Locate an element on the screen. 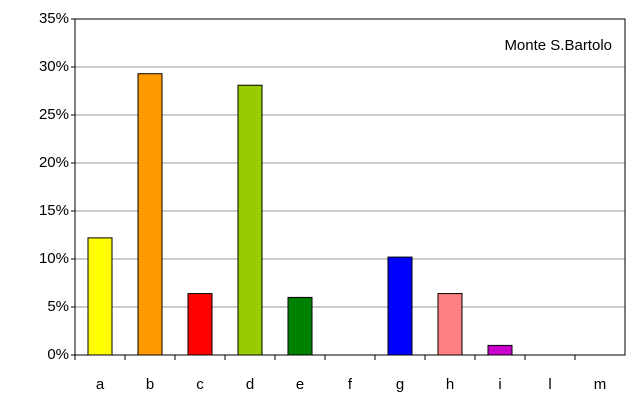 The image size is (631, 405). x-tick-label: e is located at coordinates (300, 384).